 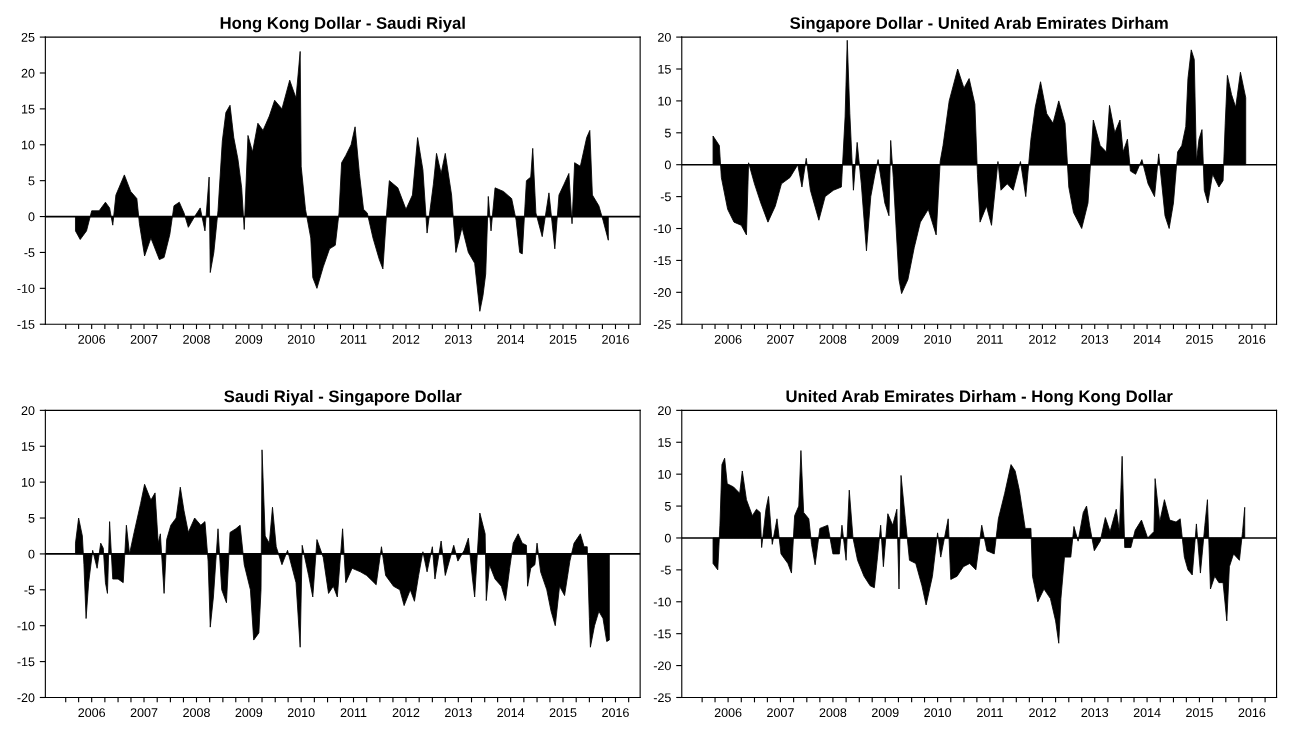 I want to click on chart-title: Hong Kong Dollar - Saudi Riyal, so click(x=342, y=24).